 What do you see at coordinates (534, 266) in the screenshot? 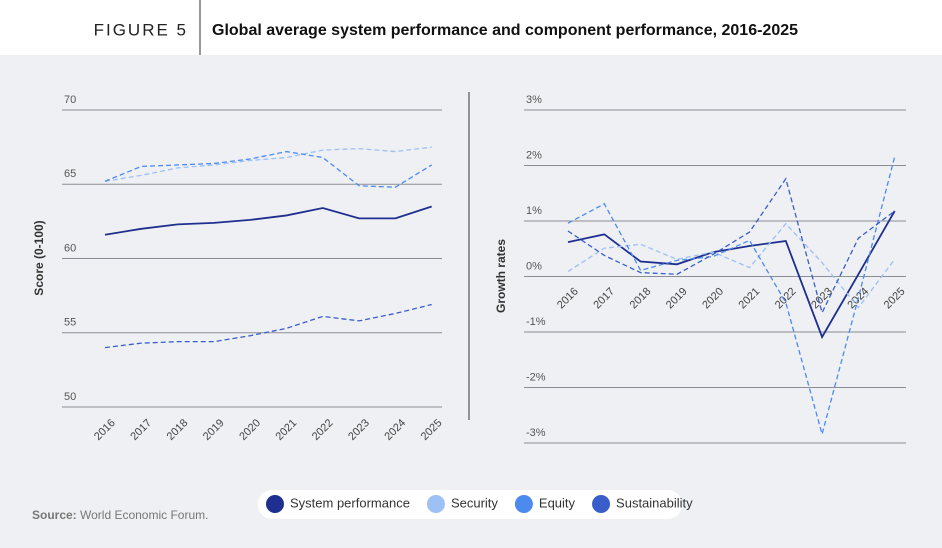
I see `y-tick-label: 0%` at bounding box center [534, 266].